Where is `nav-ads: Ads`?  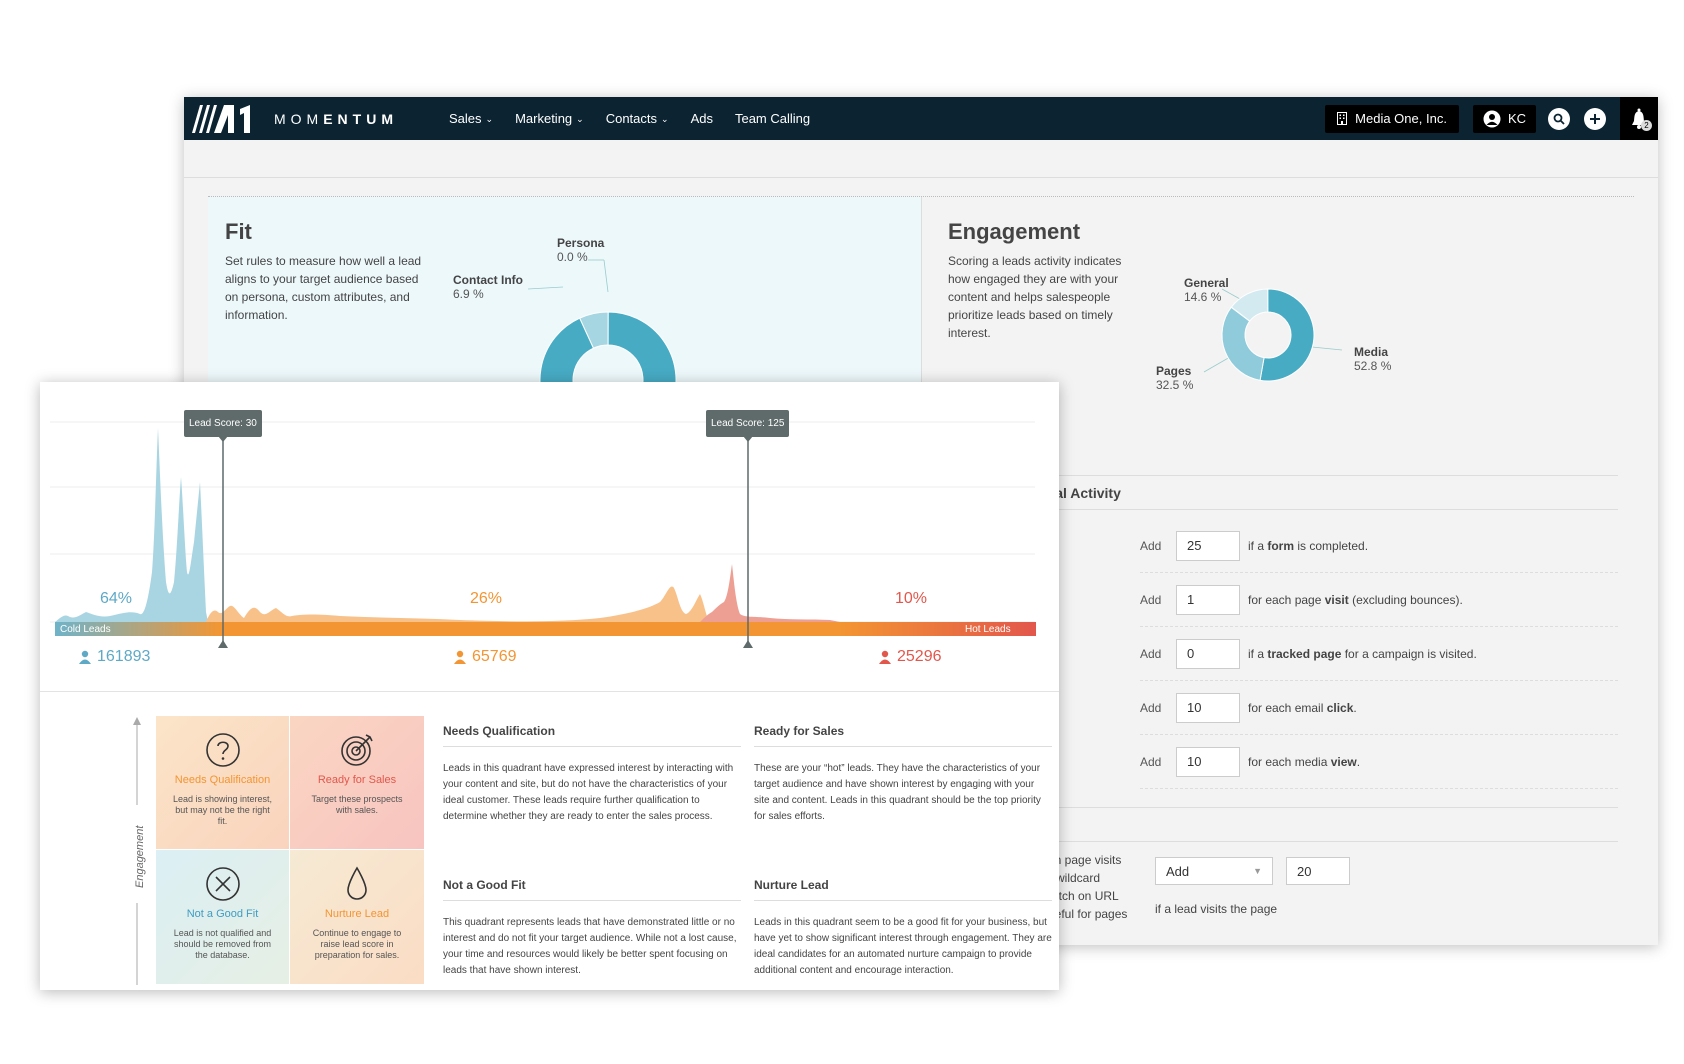 nav-ads: Ads is located at coordinates (701, 118).